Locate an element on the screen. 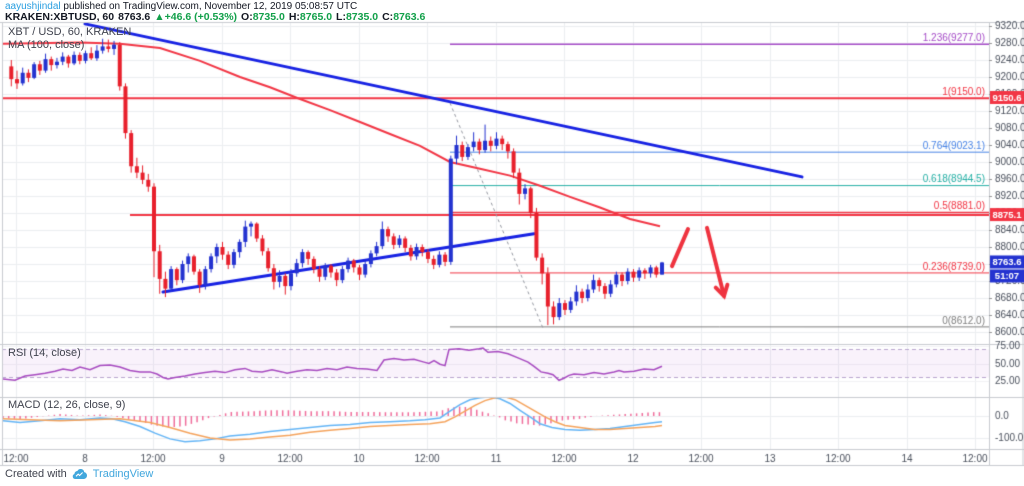  price-change: +46.6 (+0.53%) is located at coordinates (201, 17).